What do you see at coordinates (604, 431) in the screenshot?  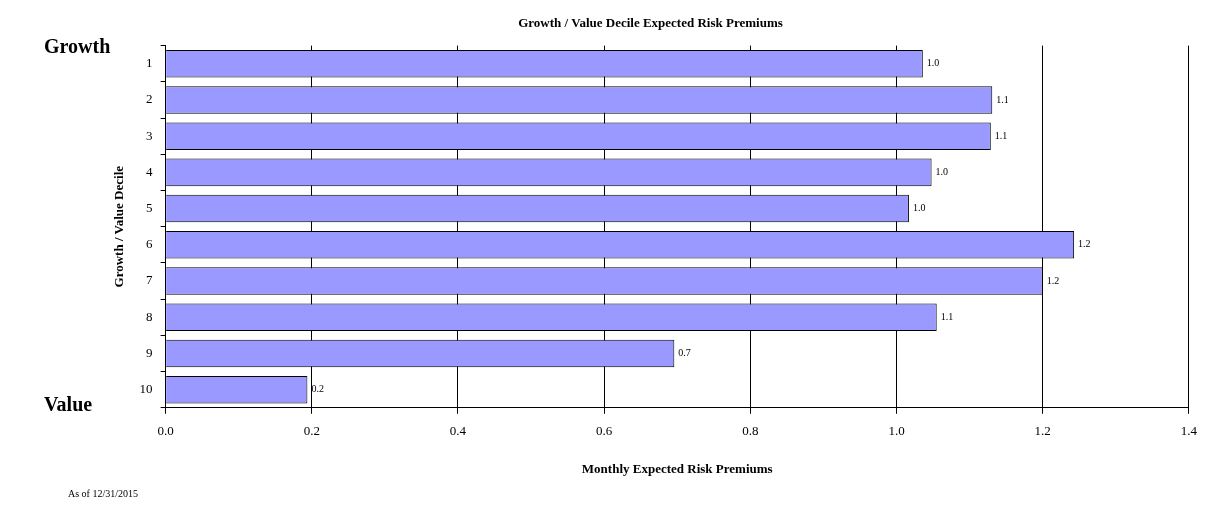 I see `x-tick-label: 0.6` at bounding box center [604, 431].